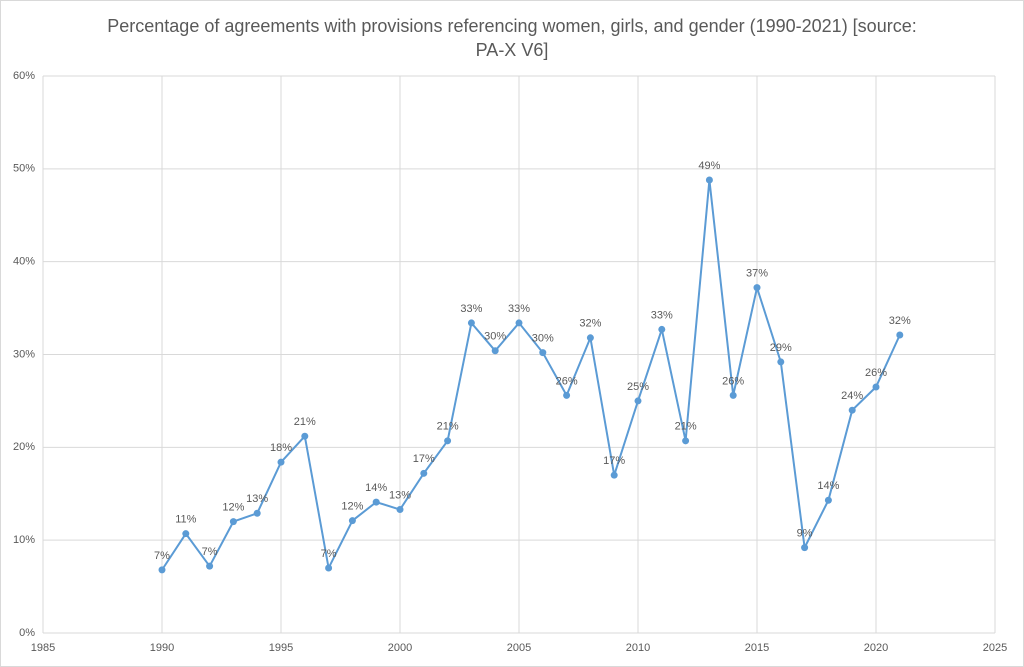  Describe the element at coordinates (24, 354) in the screenshot. I see `y-tick-label: 30%` at that location.